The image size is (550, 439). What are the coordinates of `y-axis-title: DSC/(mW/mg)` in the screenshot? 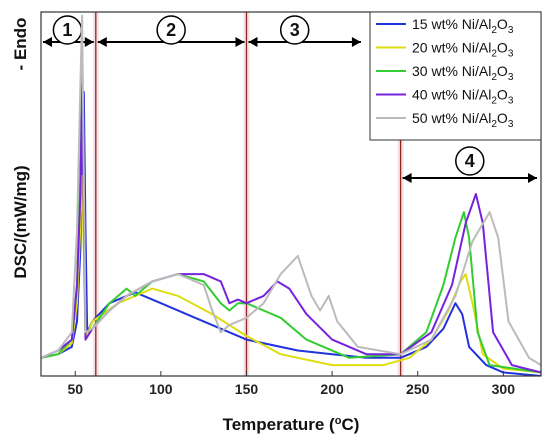 It's located at (20, 221).